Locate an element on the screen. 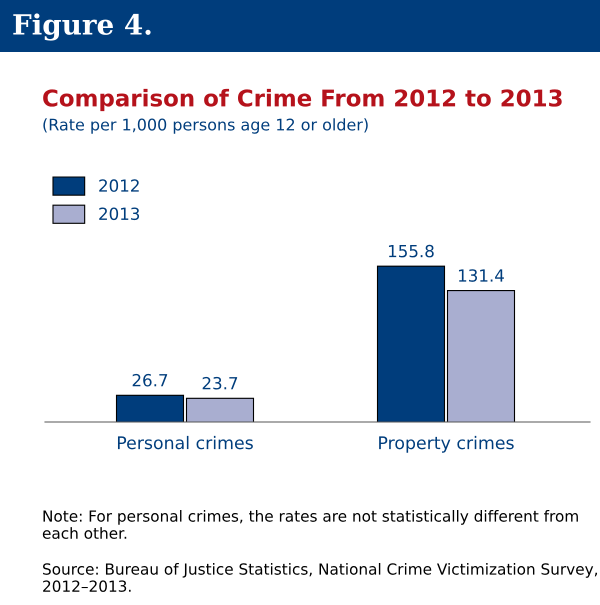 The width and height of the screenshot is (600, 605). source-note: Source: Bureau of Justice Statistics, National Crime Victimization Survey, 2012–2013. is located at coordinates (320, 577).